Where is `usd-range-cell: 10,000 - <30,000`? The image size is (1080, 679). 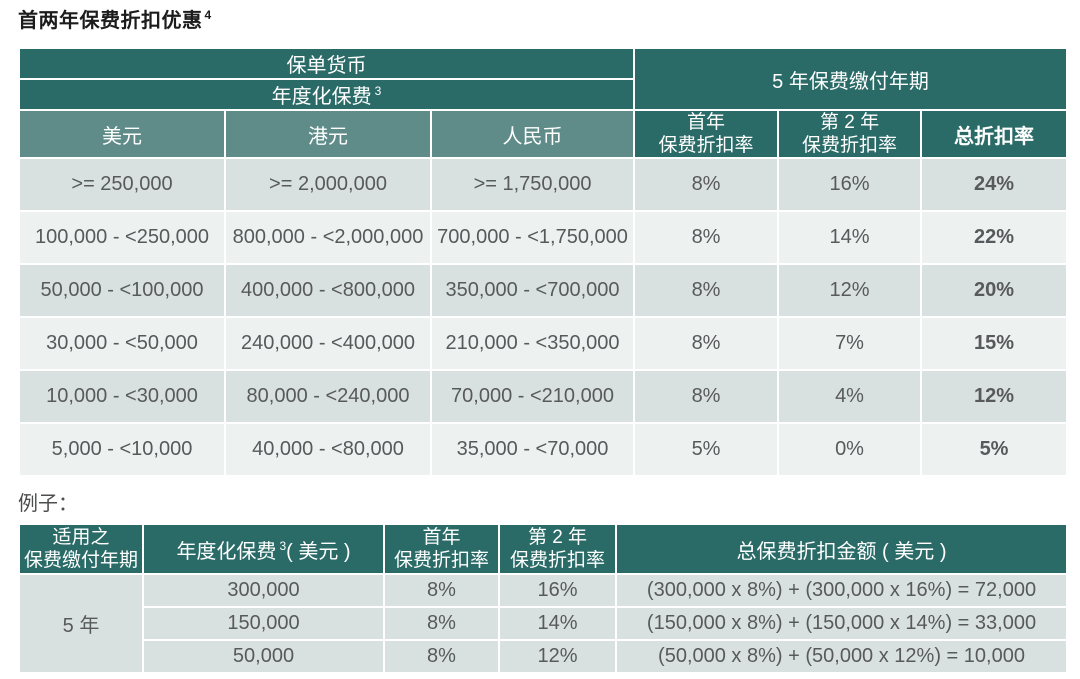 usd-range-cell: 10,000 - <30,000 is located at coordinates (122, 397).